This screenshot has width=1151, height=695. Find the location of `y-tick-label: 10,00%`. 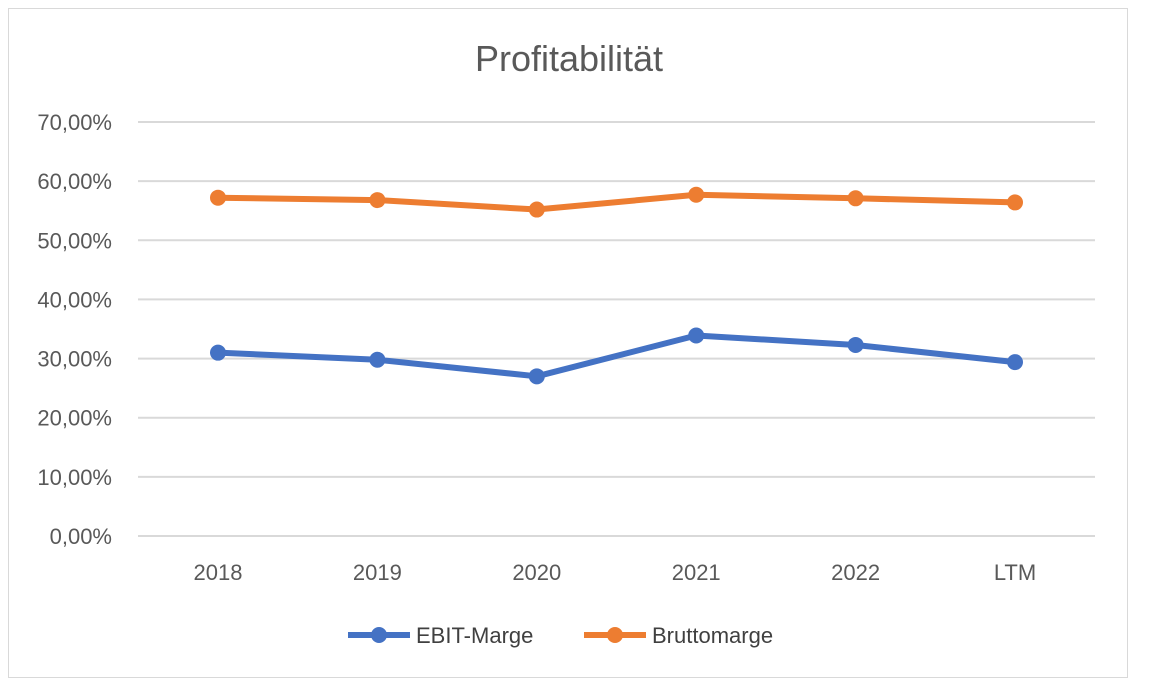

y-tick-label: 10,00% is located at coordinates (74, 477).